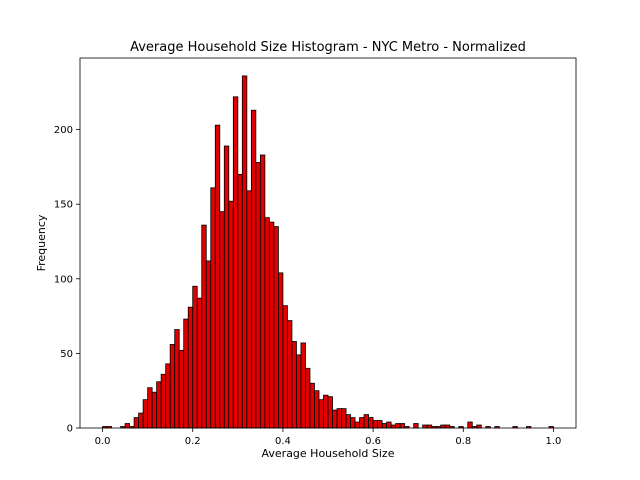 The width and height of the screenshot is (640, 480). What do you see at coordinates (63, 205) in the screenshot?
I see `y-tick-label: 150` at bounding box center [63, 205].